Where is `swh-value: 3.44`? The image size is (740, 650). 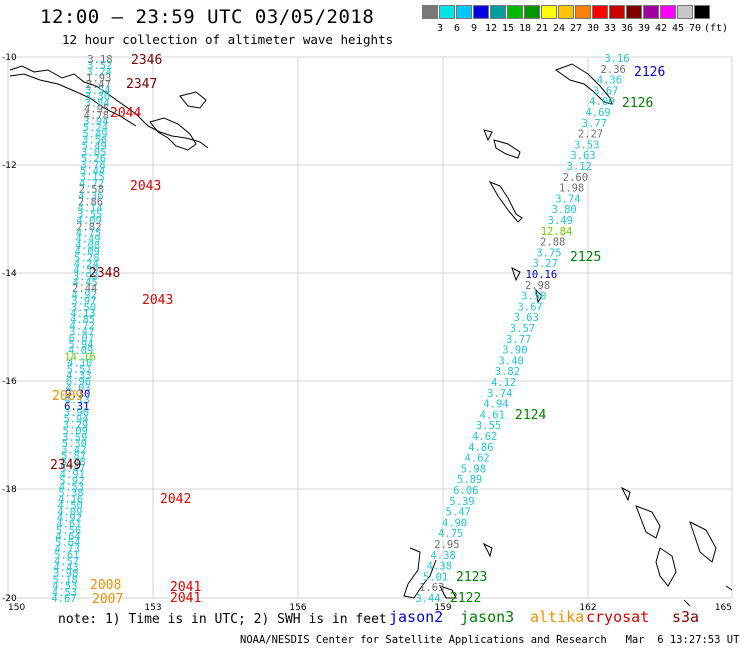 swh-value: 3.44 is located at coordinates (427, 599).